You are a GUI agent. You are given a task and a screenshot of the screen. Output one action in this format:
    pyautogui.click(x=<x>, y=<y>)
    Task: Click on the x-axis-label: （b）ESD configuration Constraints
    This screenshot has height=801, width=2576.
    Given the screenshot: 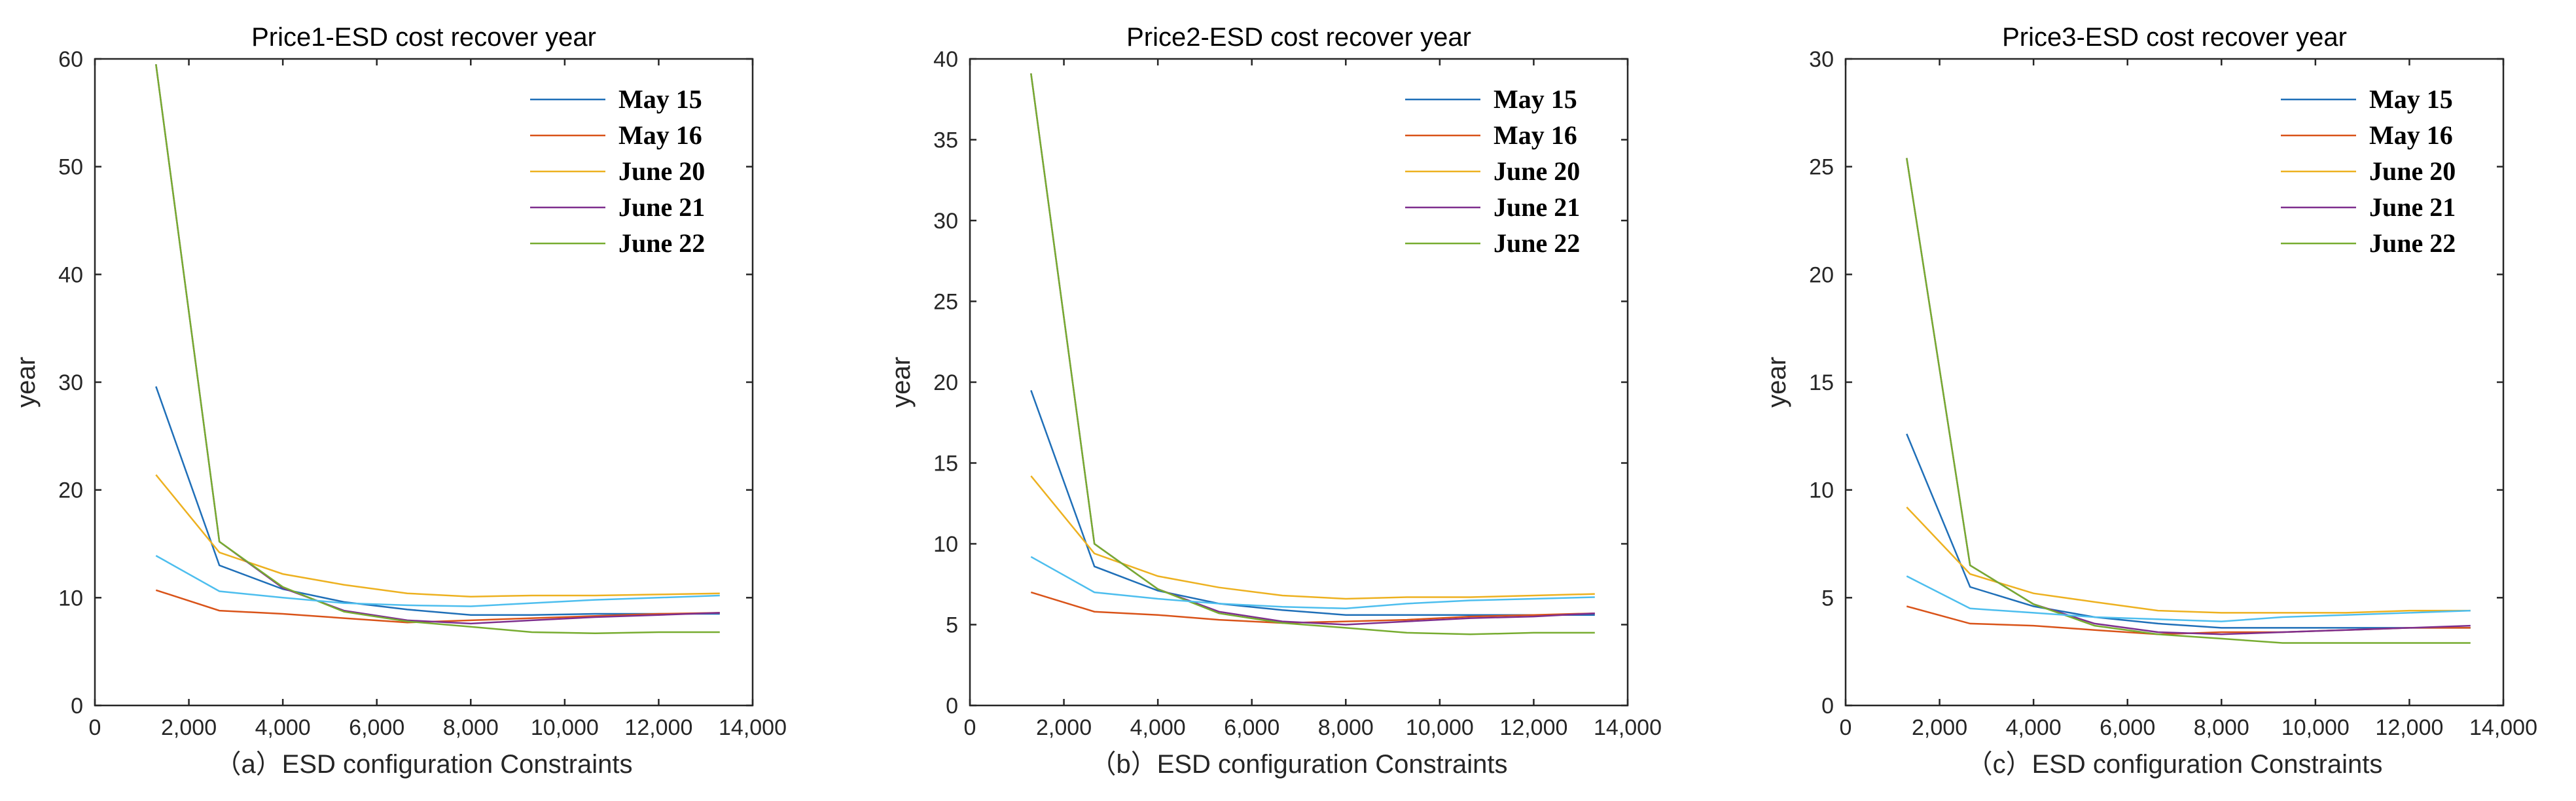 What is the action you would take?
    pyautogui.click(x=1298, y=764)
    